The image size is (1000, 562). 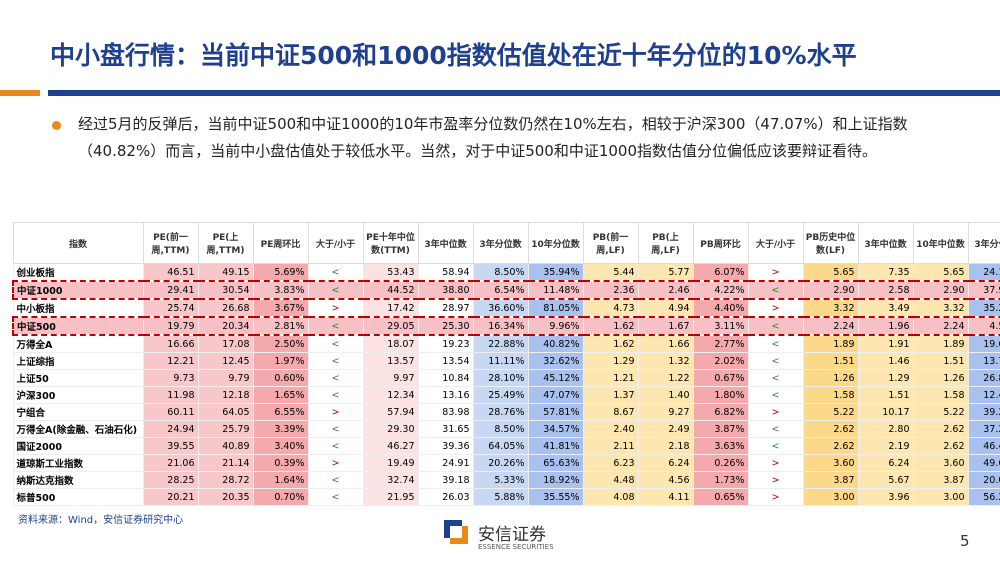 I want to click on table-cell: 1.62, so click(x=610, y=326).